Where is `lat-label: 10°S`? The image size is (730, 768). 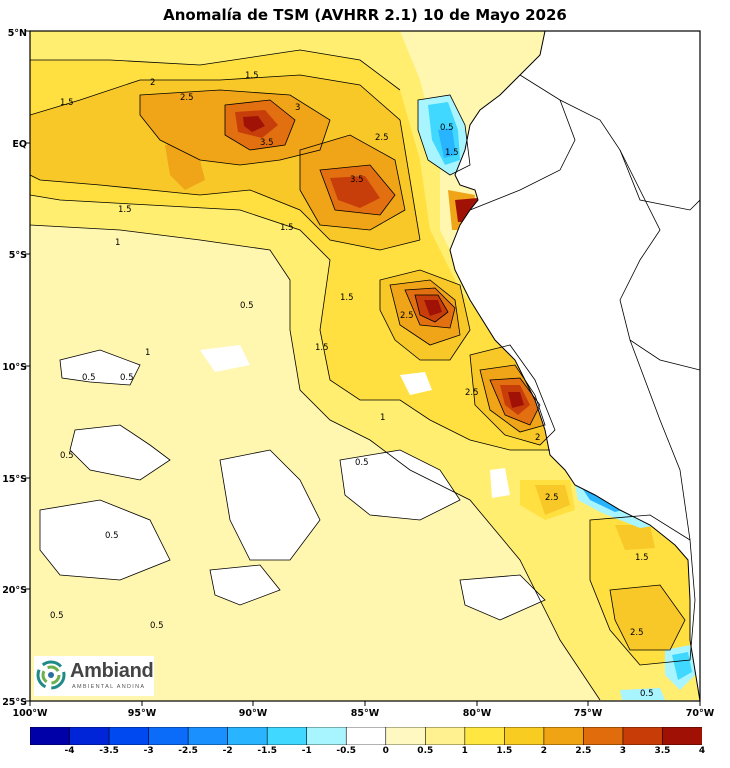 lat-label: 10°S is located at coordinates (14, 367).